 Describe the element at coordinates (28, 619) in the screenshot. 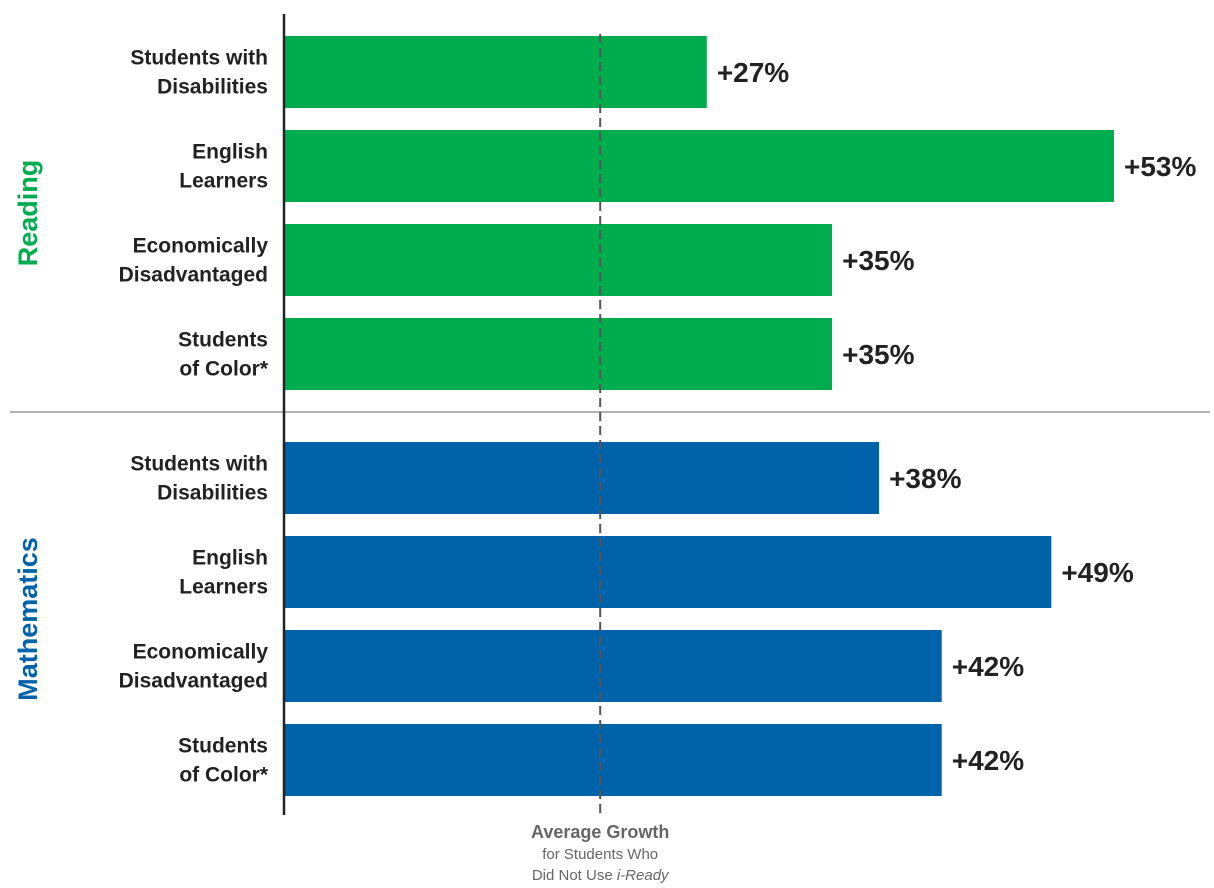

I see `mathematics-group-label: Mathematics` at that location.